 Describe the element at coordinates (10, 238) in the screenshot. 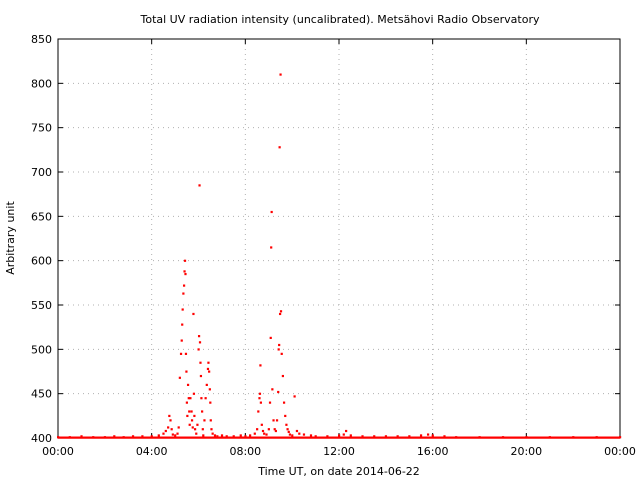

I see `y-axis-label: Arbitrary unit` at that location.